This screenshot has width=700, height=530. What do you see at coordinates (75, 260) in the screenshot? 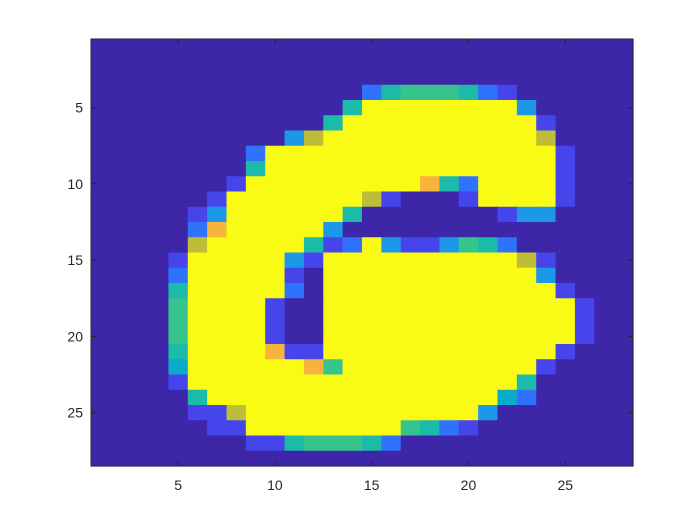
I see `y-tick-label: 15` at bounding box center [75, 260].